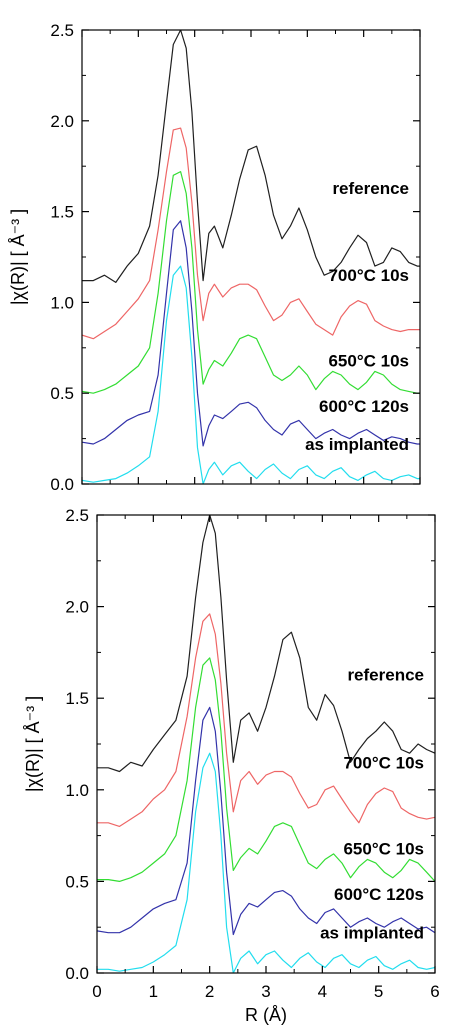 Image resolution: width=474 pixels, height=1032 pixels. Describe the element at coordinates (96, 991) in the screenshot. I see `x-tick-label: 0` at that location.